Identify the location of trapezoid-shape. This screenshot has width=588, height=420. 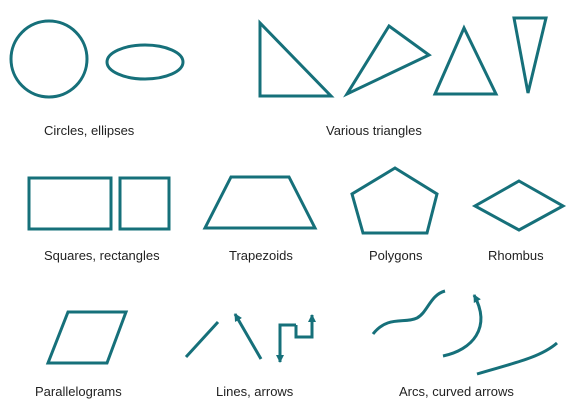
(260, 202).